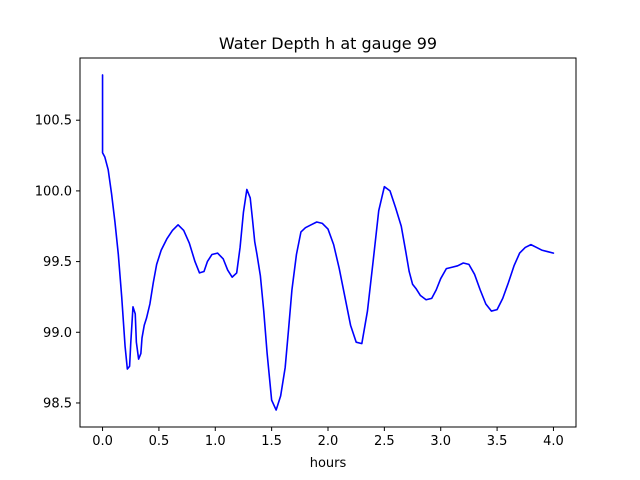 The width and height of the screenshot is (640, 480). I want to click on y-tick-label: 98.5, so click(57, 403).